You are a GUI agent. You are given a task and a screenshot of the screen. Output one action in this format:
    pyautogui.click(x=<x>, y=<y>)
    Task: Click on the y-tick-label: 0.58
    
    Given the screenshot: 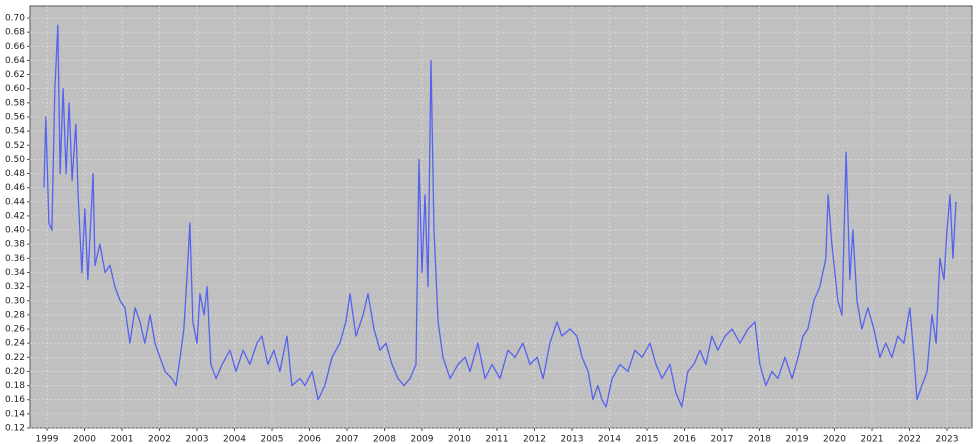 What is the action you would take?
    pyautogui.click(x=15, y=103)
    